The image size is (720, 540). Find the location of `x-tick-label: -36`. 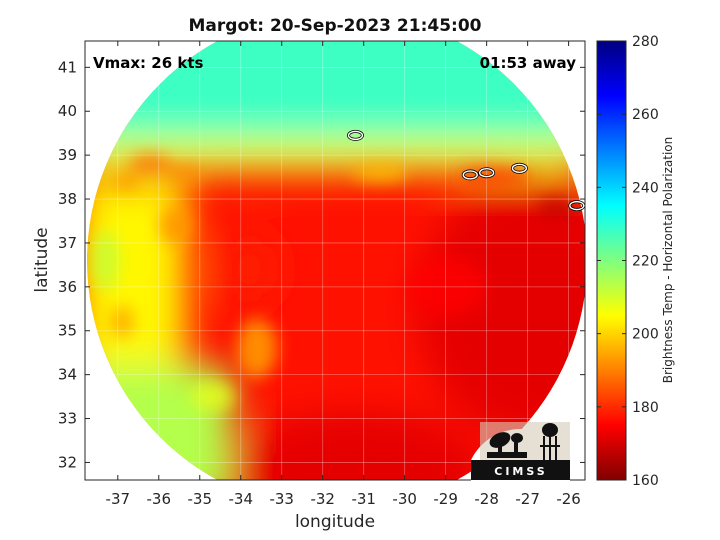

x-tick-label: -36 is located at coordinates (159, 499).